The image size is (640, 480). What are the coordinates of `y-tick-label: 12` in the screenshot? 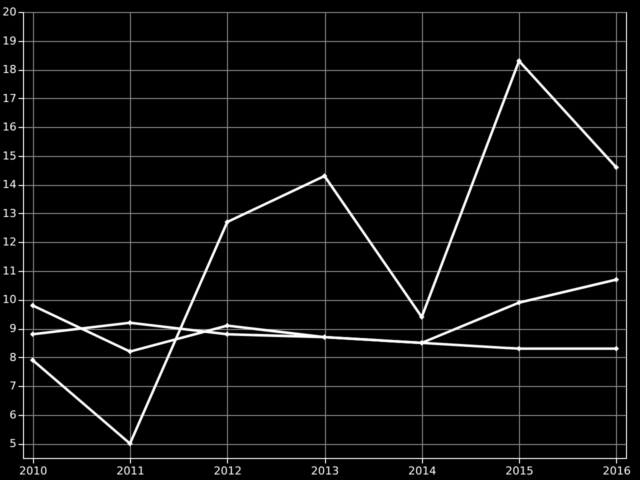 It's located at (9, 242).